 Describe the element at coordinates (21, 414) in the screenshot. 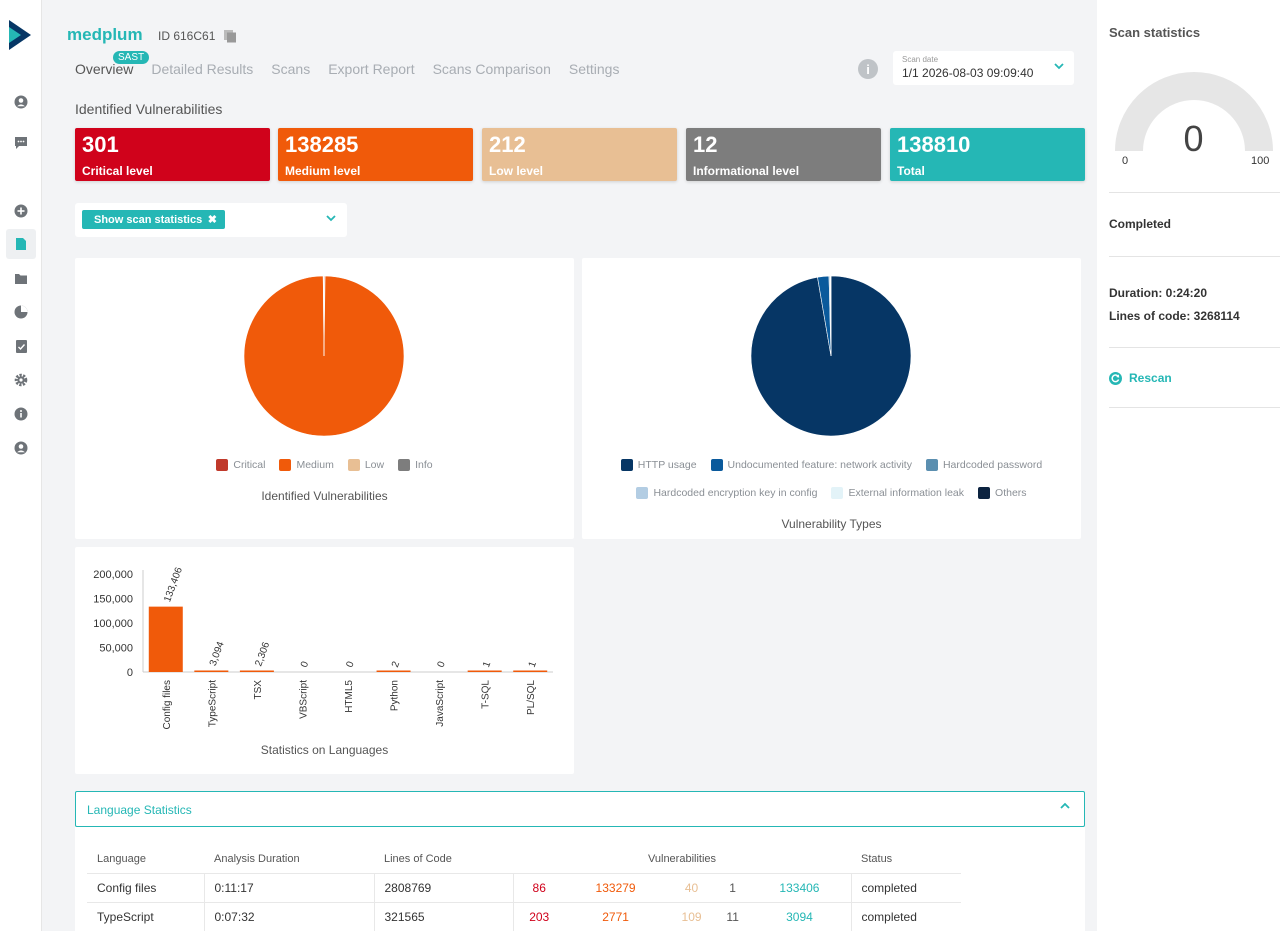

I see `info-icon` at that location.